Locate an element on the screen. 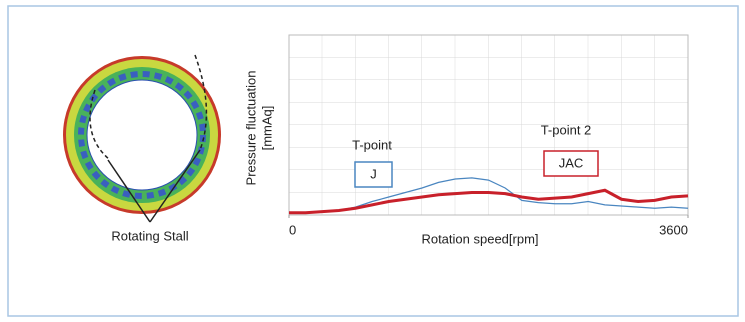 The image size is (745, 322). x-tick-label: 3600 is located at coordinates (673, 229).